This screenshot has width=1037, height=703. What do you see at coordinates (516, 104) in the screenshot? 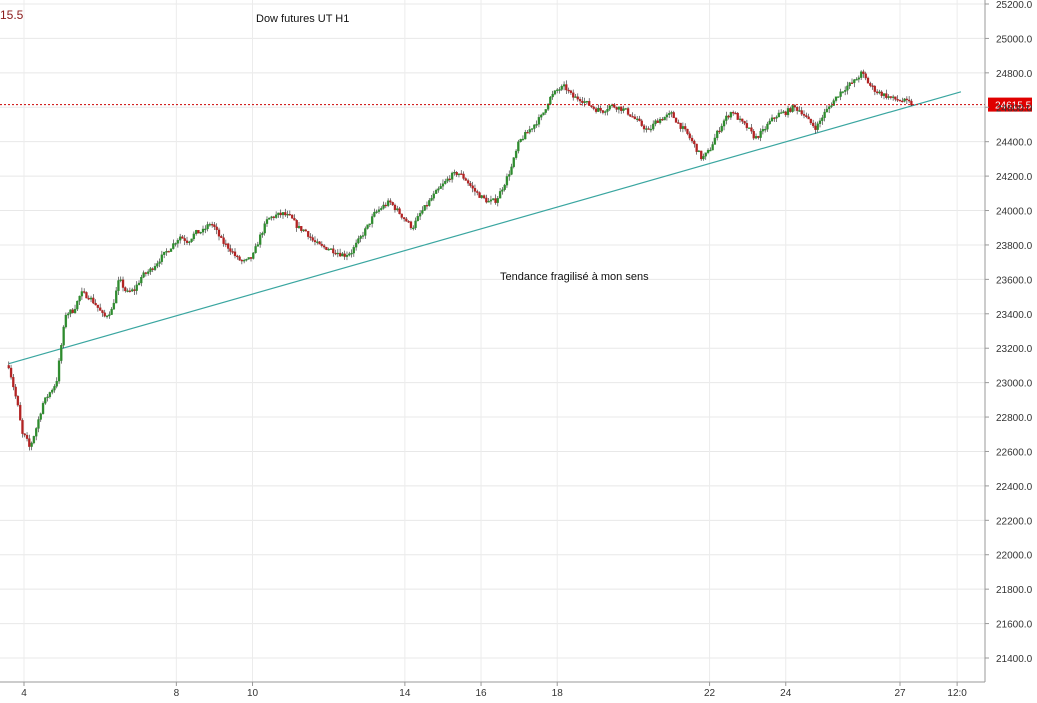
I see `current-price-layer: 24615.5` at bounding box center [516, 104].